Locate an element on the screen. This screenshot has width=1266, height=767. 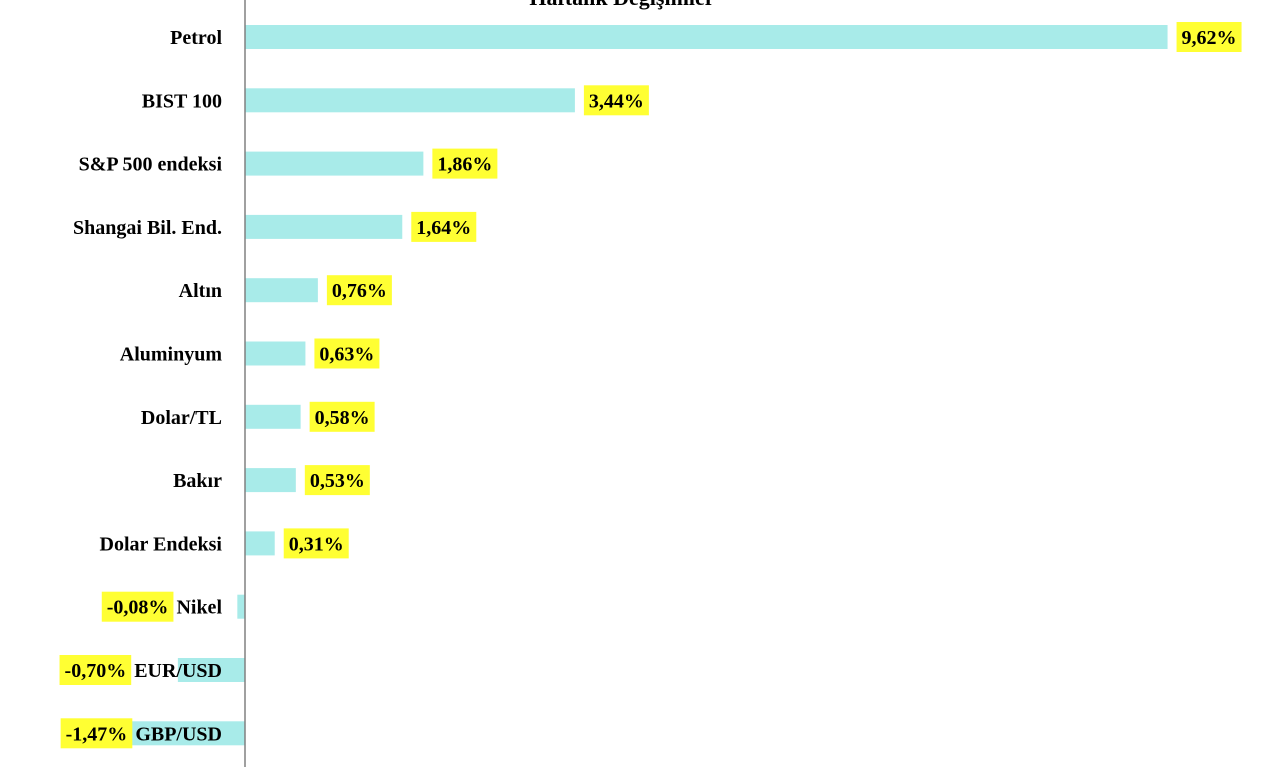
value-label-alt-n: 0,76% is located at coordinates (359, 291).